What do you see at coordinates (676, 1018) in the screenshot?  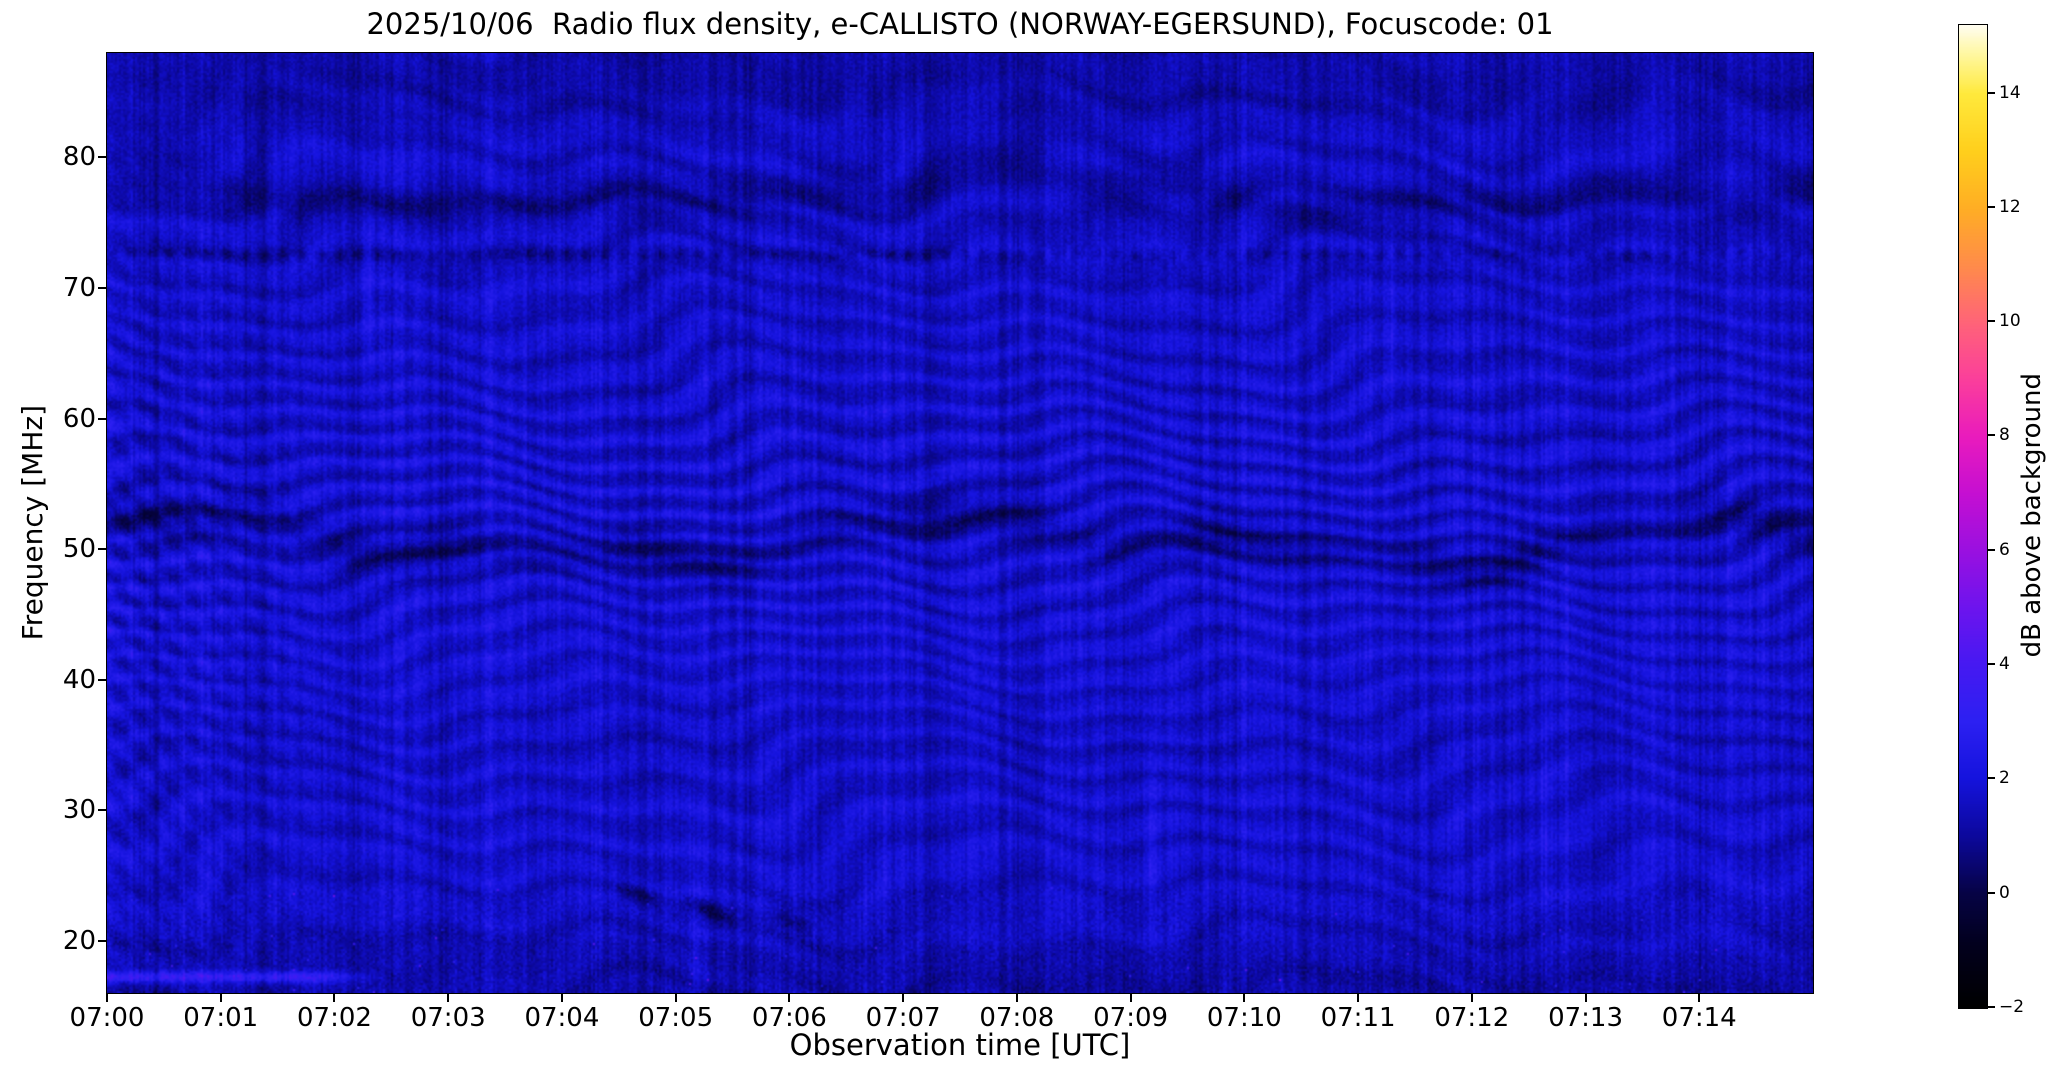 I see `x-tick-label: 07:05` at bounding box center [676, 1018].